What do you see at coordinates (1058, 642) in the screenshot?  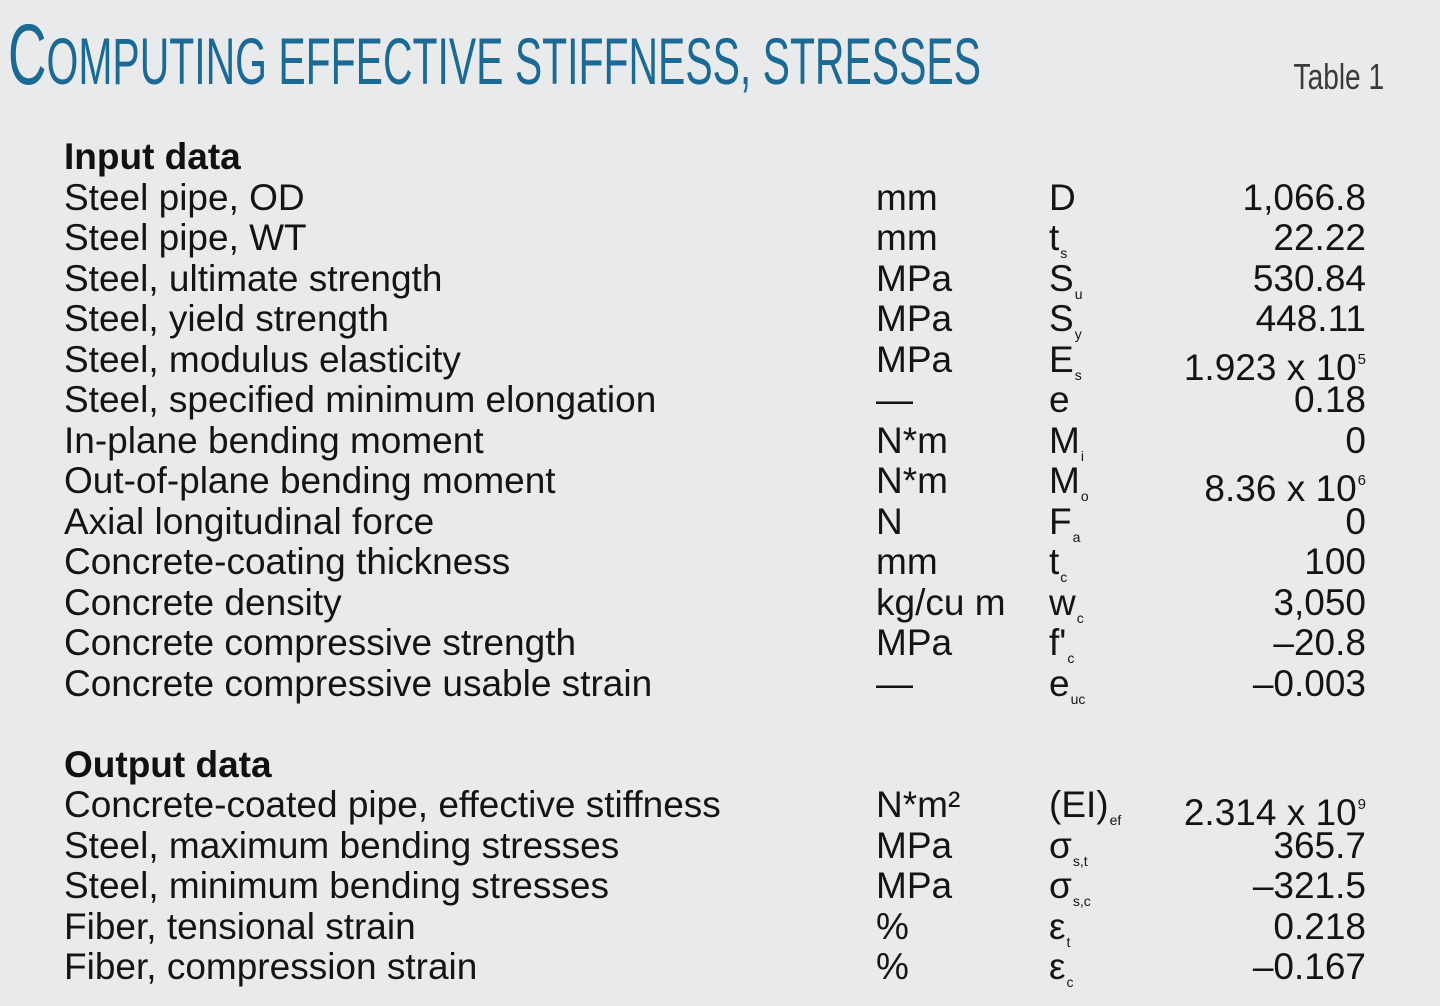 I see `symbol-main: f'` at bounding box center [1058, 642].